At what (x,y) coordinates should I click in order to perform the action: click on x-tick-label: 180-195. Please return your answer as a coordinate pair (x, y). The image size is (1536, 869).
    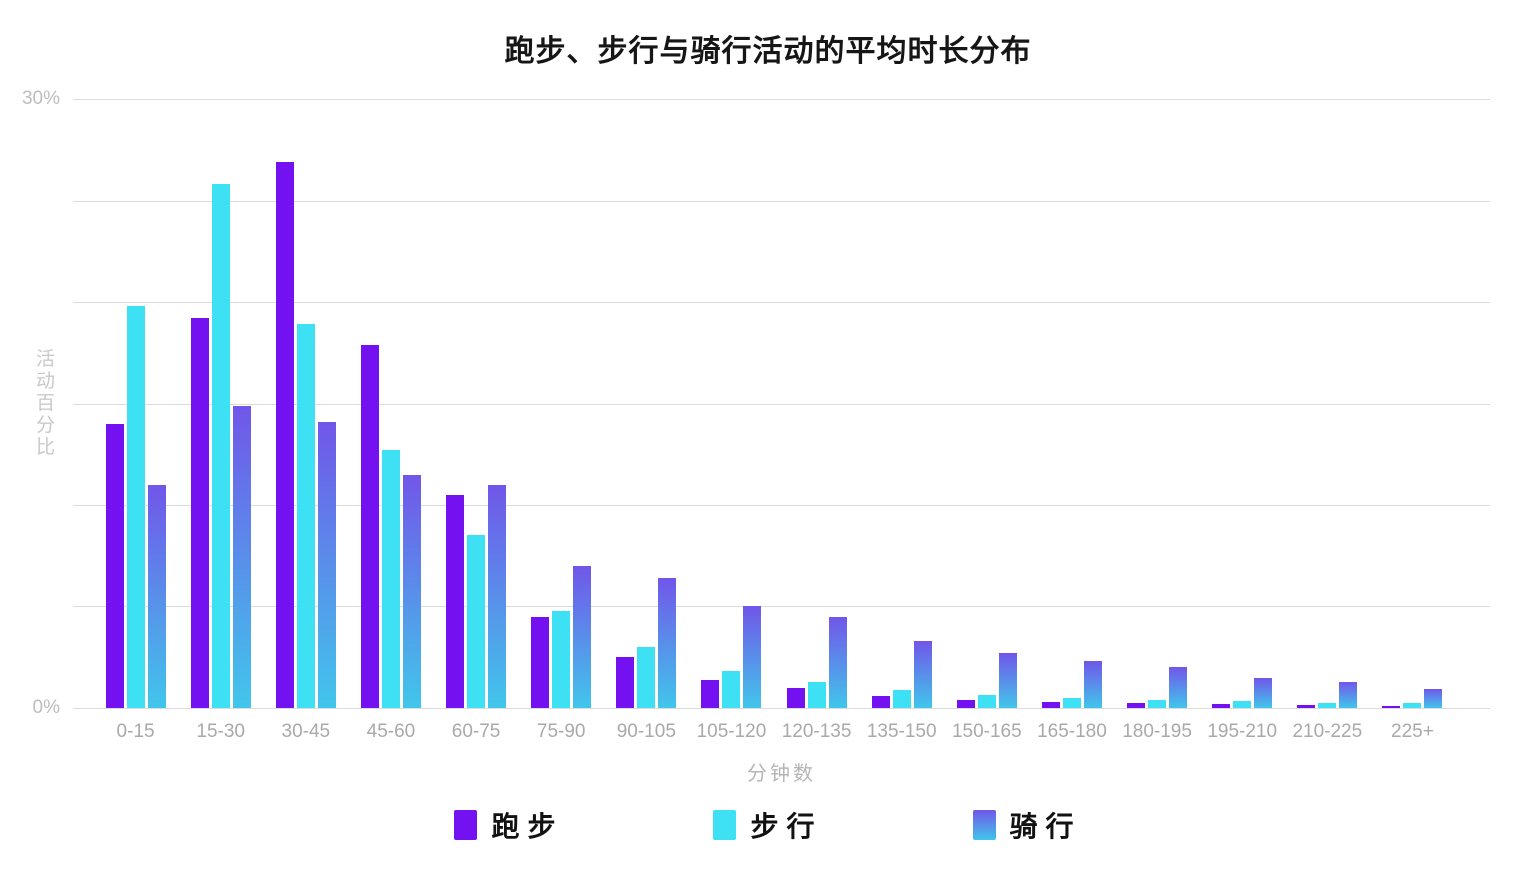
    Looking at the image, I should click on (1157, 731).